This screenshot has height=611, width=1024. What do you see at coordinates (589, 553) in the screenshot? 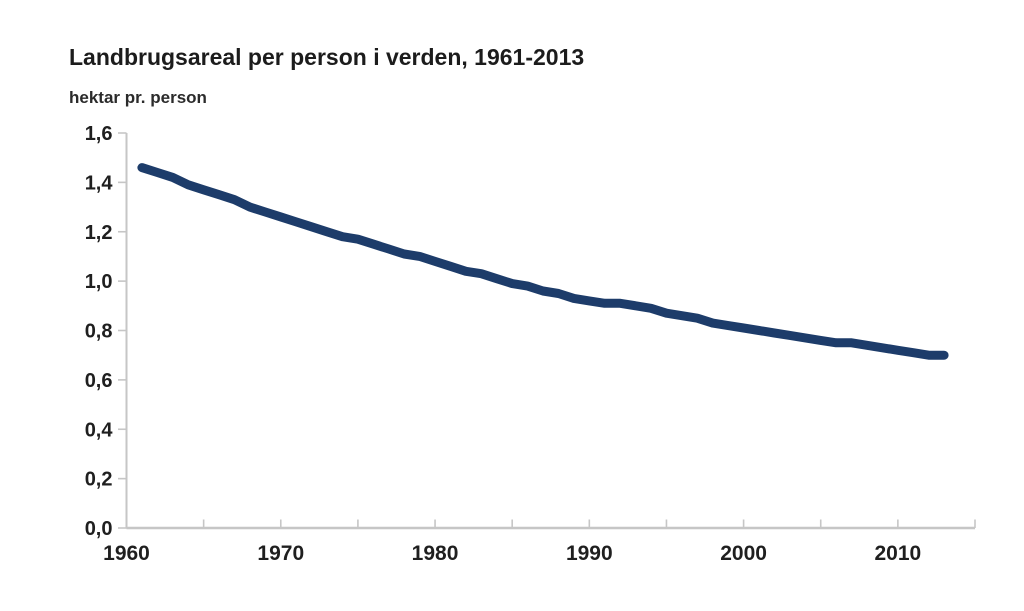
I see `x-tick-label: 1990` at bounding box center [589, 553].